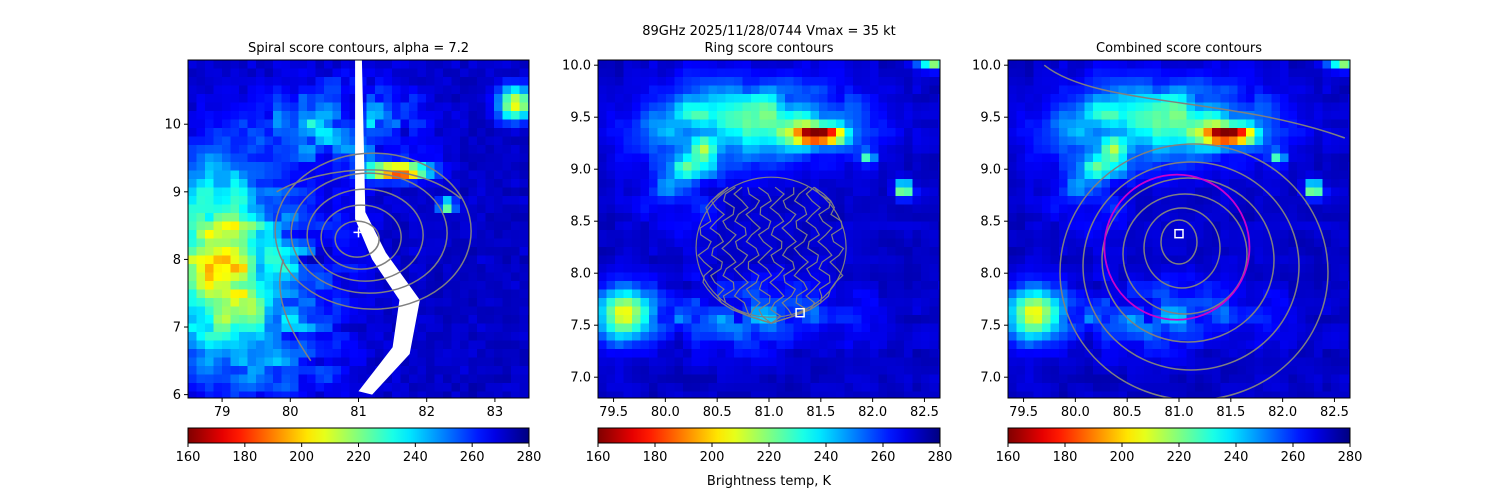 The height and width of the screenshot is (500, 1500). I want to click on ring-contour-line, so click(801, 255).